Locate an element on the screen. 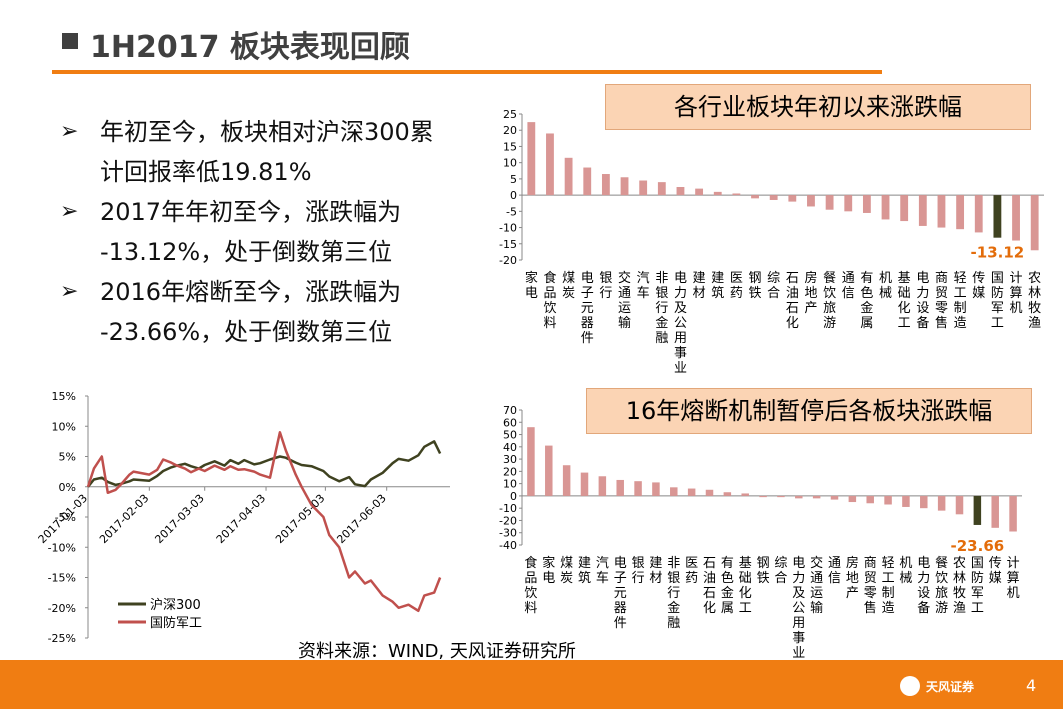 The width and height of the screenshot is (1063, 709). chart2-category-label-char: 备 is located at coordinates (923, 608).